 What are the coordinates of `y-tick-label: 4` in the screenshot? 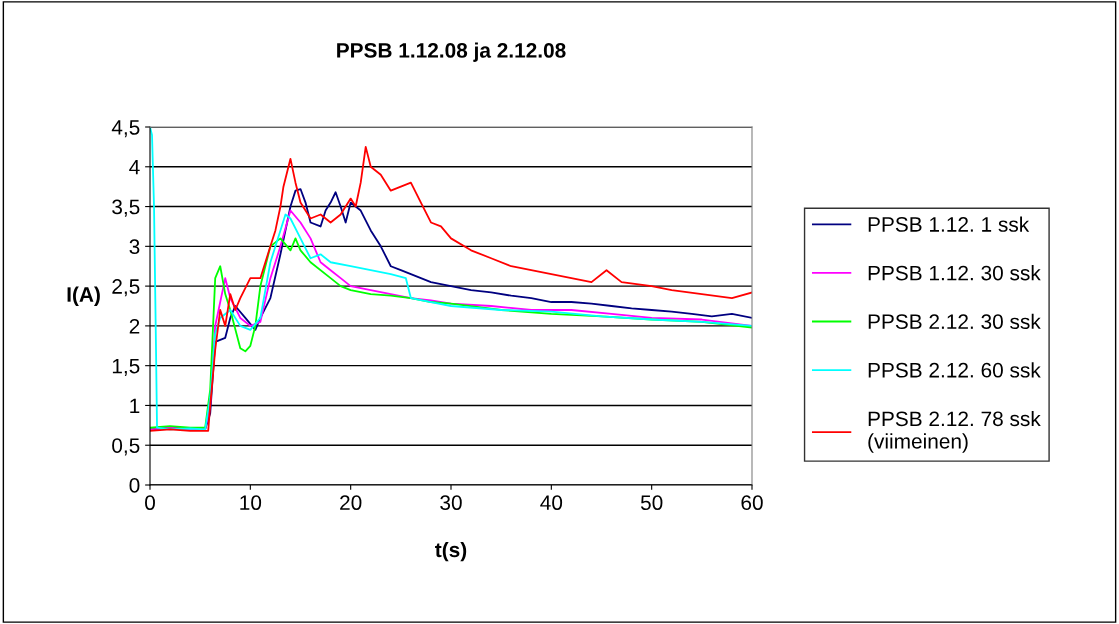 It's located at (134, 167).